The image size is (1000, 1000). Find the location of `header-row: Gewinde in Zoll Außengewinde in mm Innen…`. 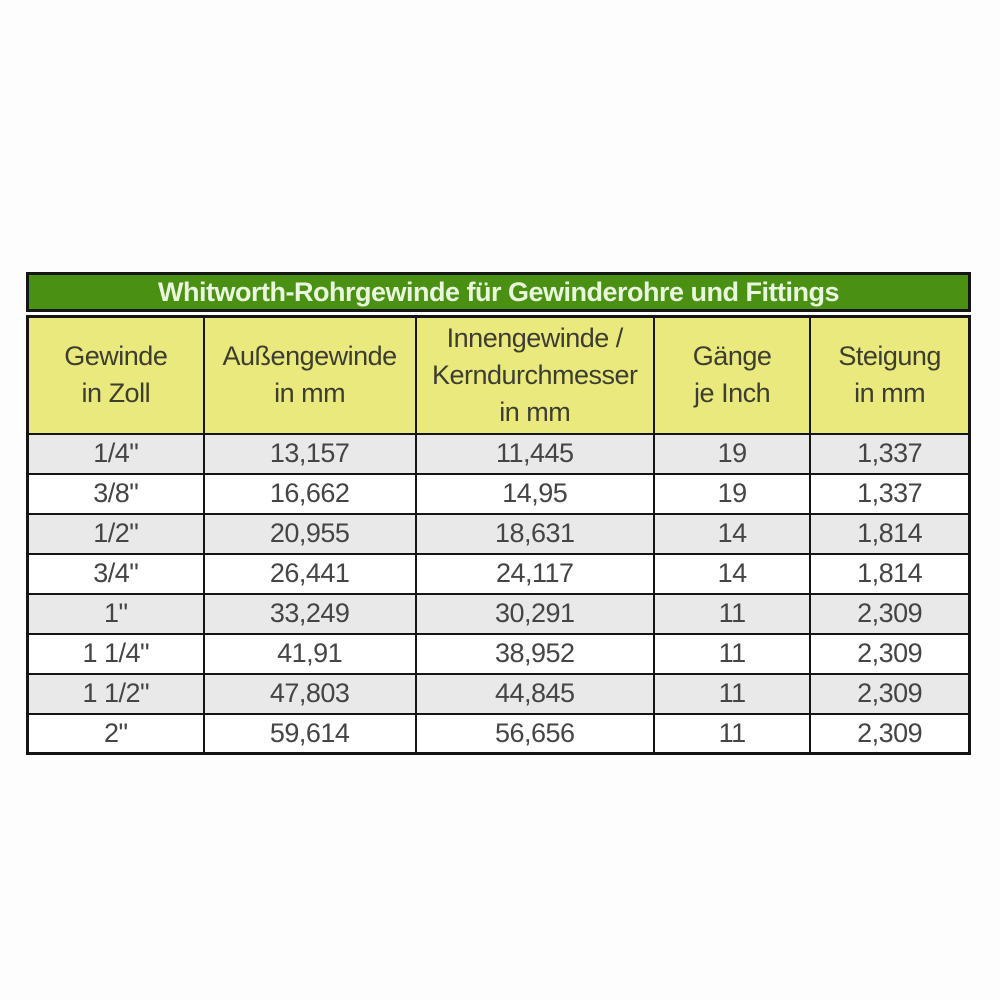

header-row: Gewinde in Zoll Außengewinde in mm Innen… is located at coordinates (498, 375).